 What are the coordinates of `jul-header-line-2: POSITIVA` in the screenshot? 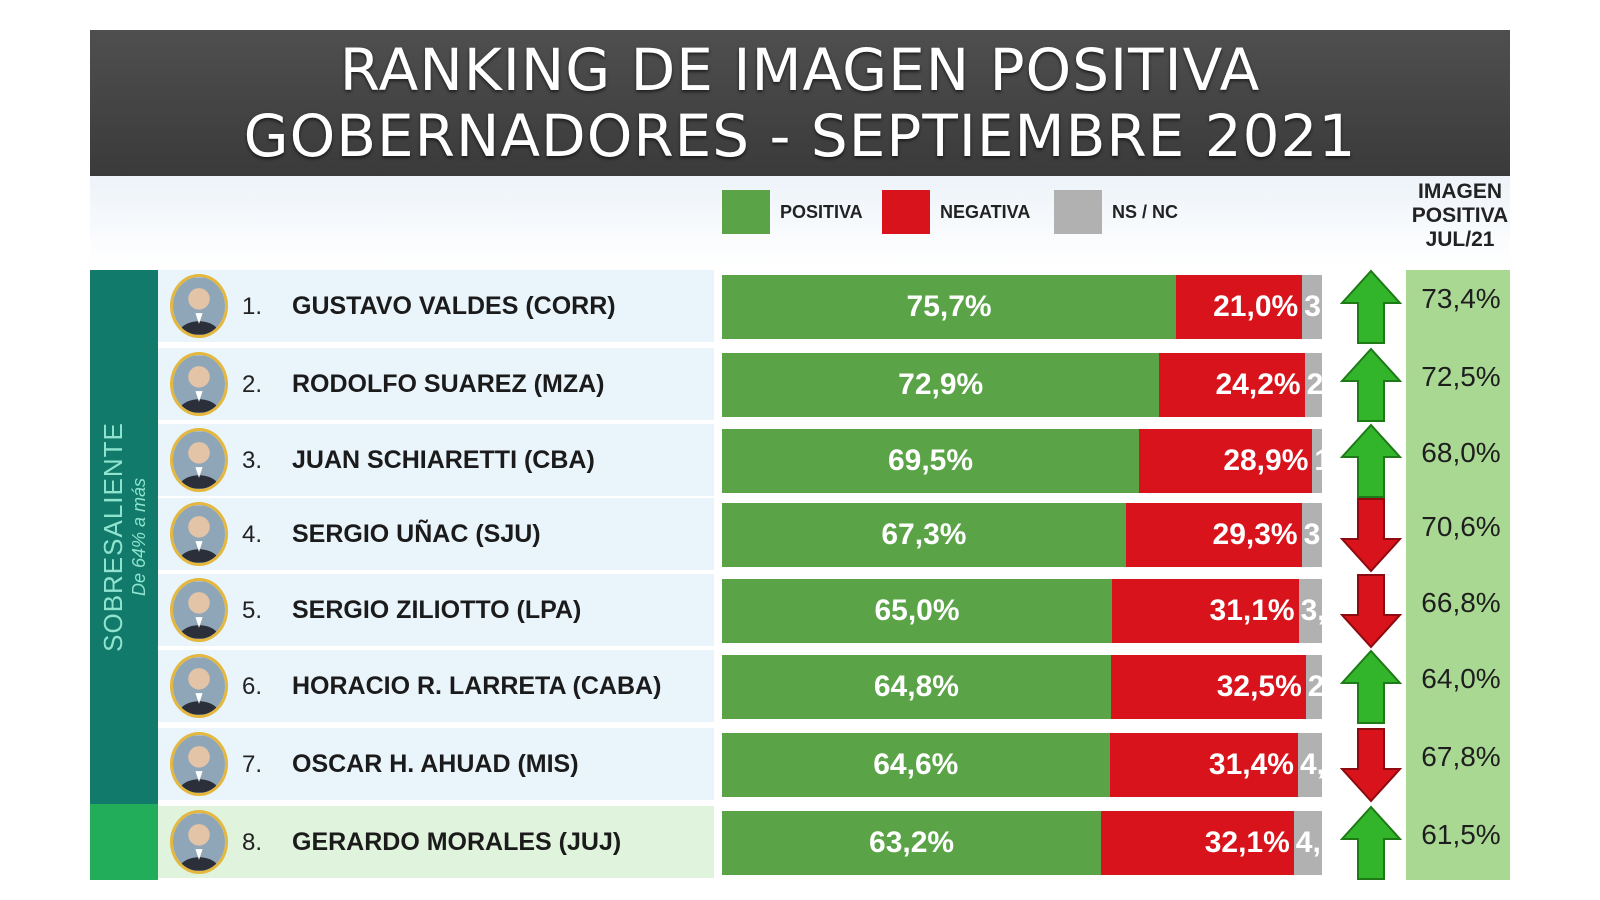 It's located at (1460, 215).